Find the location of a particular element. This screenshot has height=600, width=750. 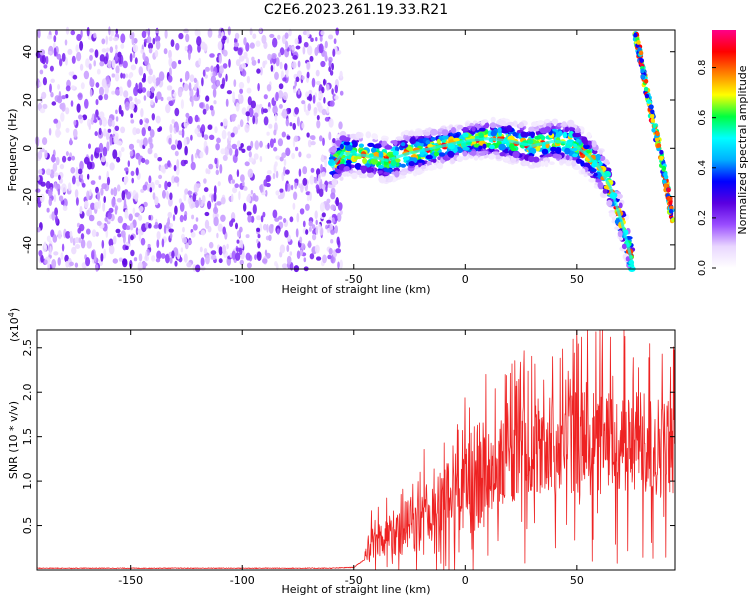

spectrogram-ridge is located at coordinates (481, 194).